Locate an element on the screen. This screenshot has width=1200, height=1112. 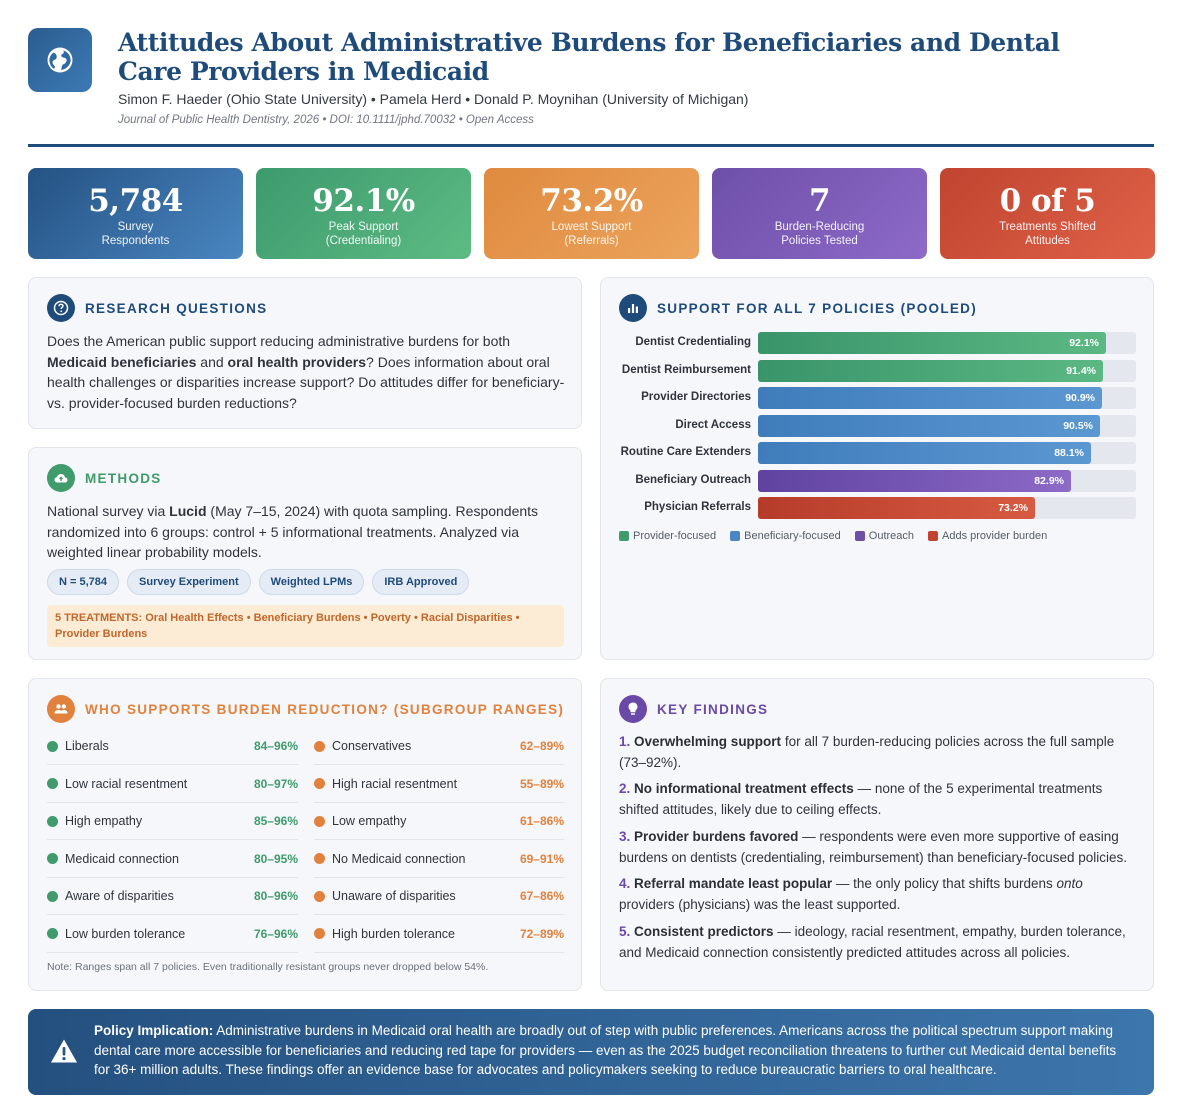
subgroup-row: High burden tolerance 72–89% is located at coordinates (439, 934).